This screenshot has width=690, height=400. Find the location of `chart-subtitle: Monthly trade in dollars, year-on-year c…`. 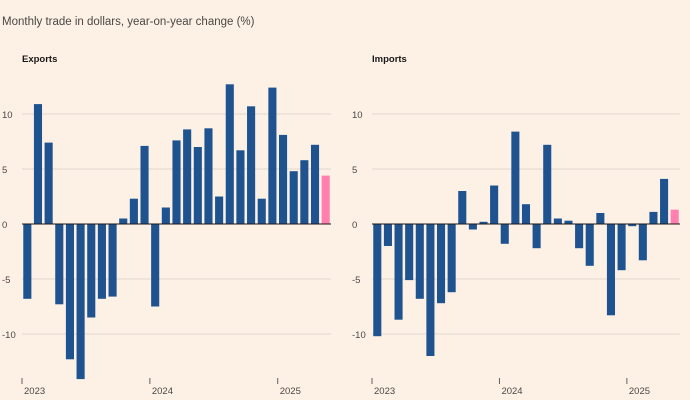

chart-subtitle: Monthly trade in dollars, year-on-year c… is located at coordinates (128, 22).